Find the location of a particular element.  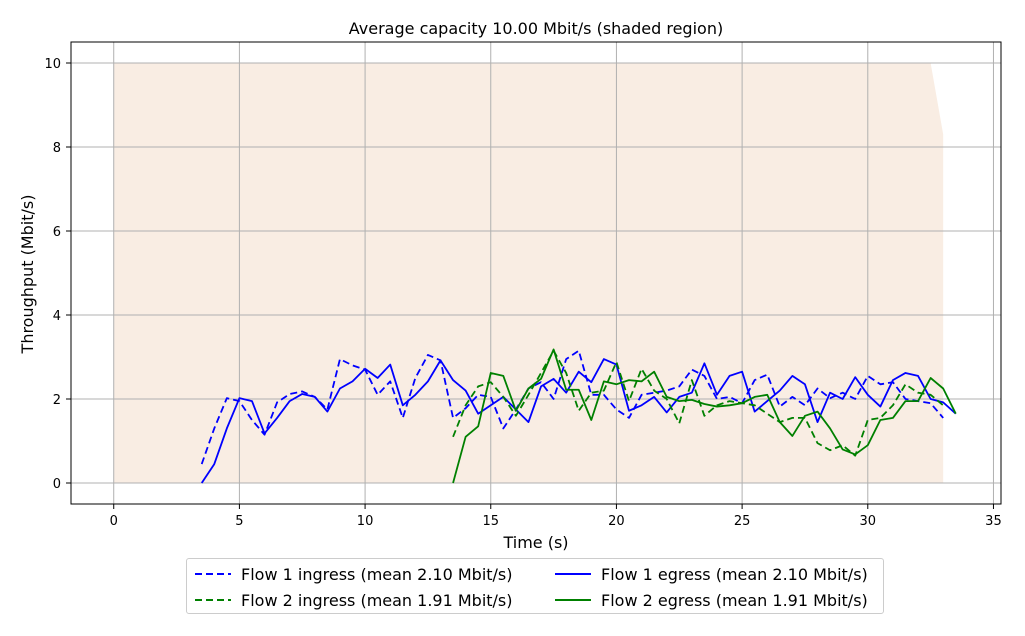

legend-item-flow1-egress: Flow 1 egress (mean 2.10 Mbit/s) is located at coordinates (711, 574).